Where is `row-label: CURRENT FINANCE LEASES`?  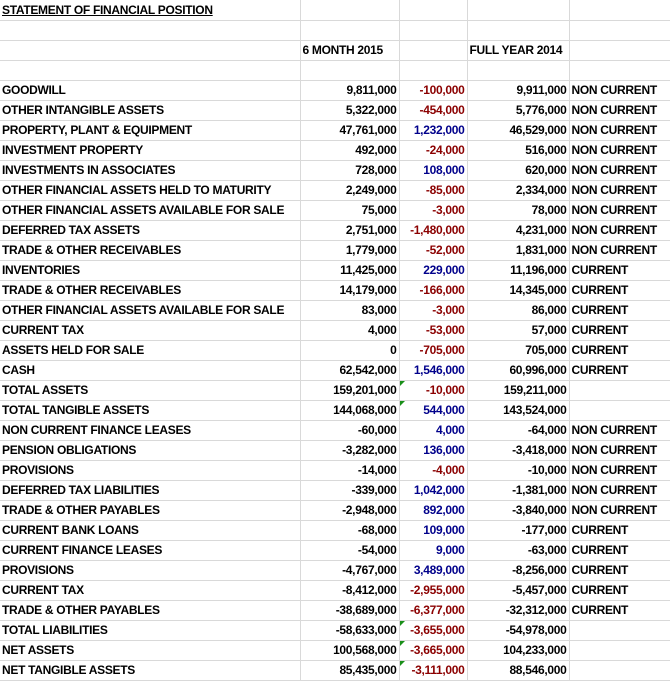
row-label: CURRENT FINANCE LEASES is located at coordinates (150, 550).